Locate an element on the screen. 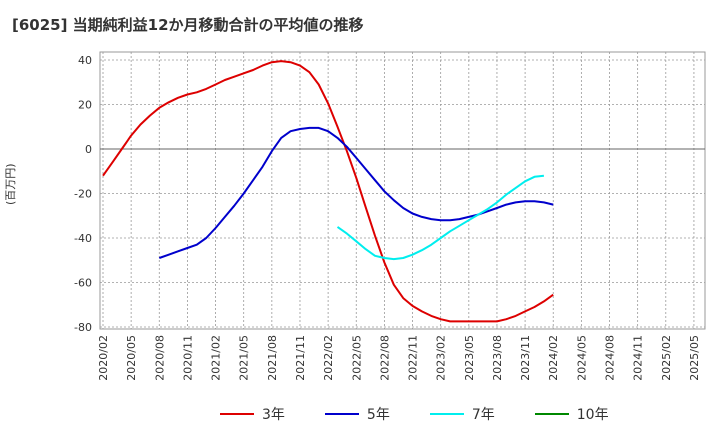 This screenshot has height=440, width=720. x-tick-label: 2020/08 is located at coordinates (159, 358).